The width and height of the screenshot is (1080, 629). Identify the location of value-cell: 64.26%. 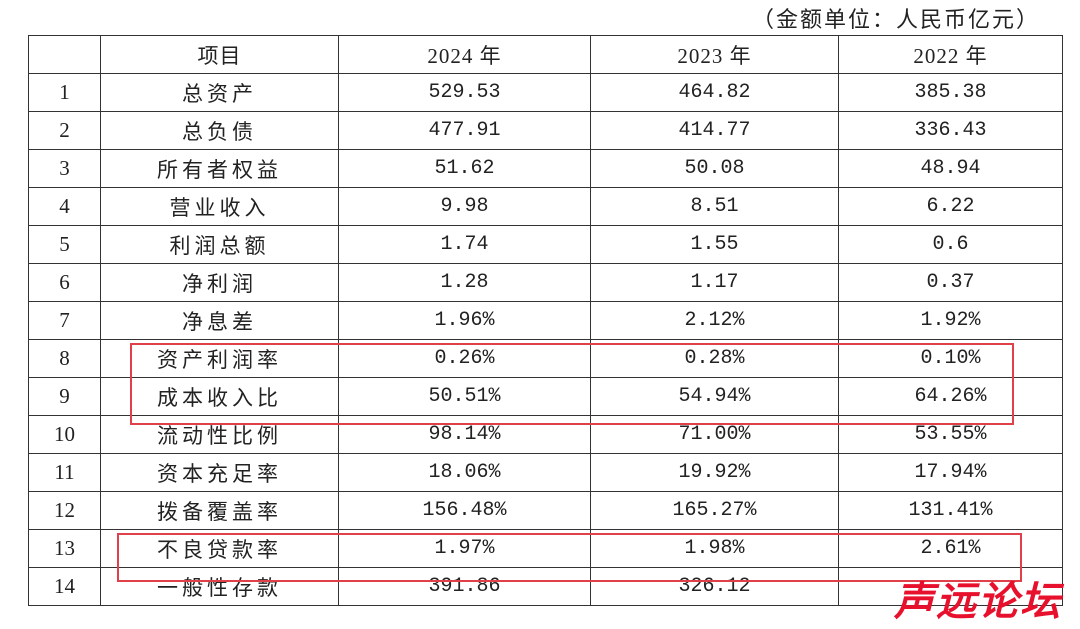
(950, 396).